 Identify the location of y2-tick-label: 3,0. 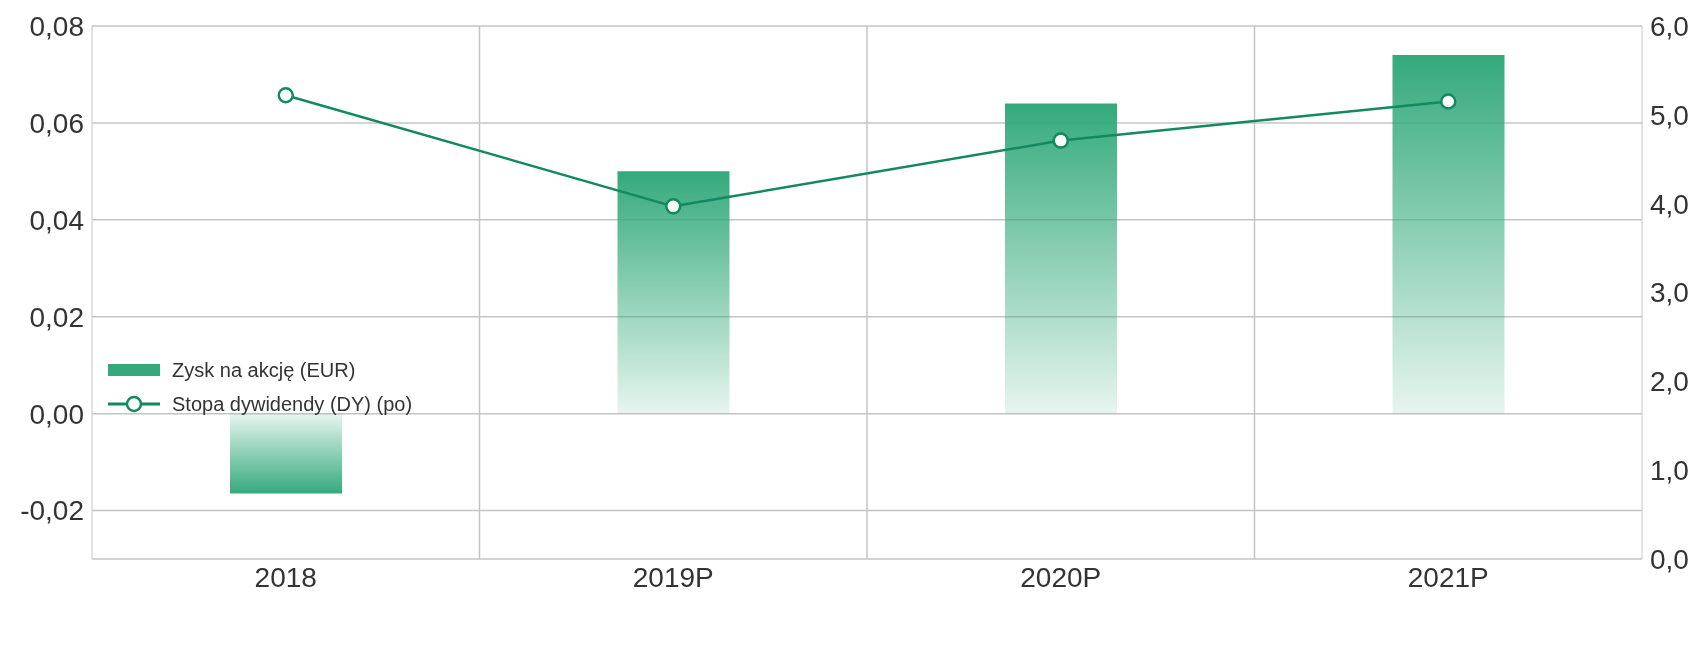
(1669, 293).